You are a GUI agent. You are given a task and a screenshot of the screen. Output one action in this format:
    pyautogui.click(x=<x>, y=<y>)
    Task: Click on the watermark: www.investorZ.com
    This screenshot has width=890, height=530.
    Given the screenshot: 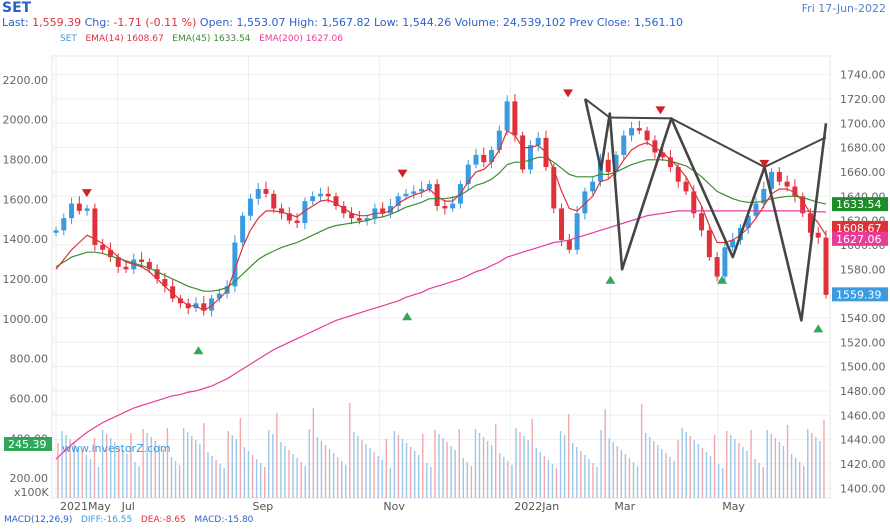 What is the action you would take?
    pyautogui.click(x=116, y=448)
    